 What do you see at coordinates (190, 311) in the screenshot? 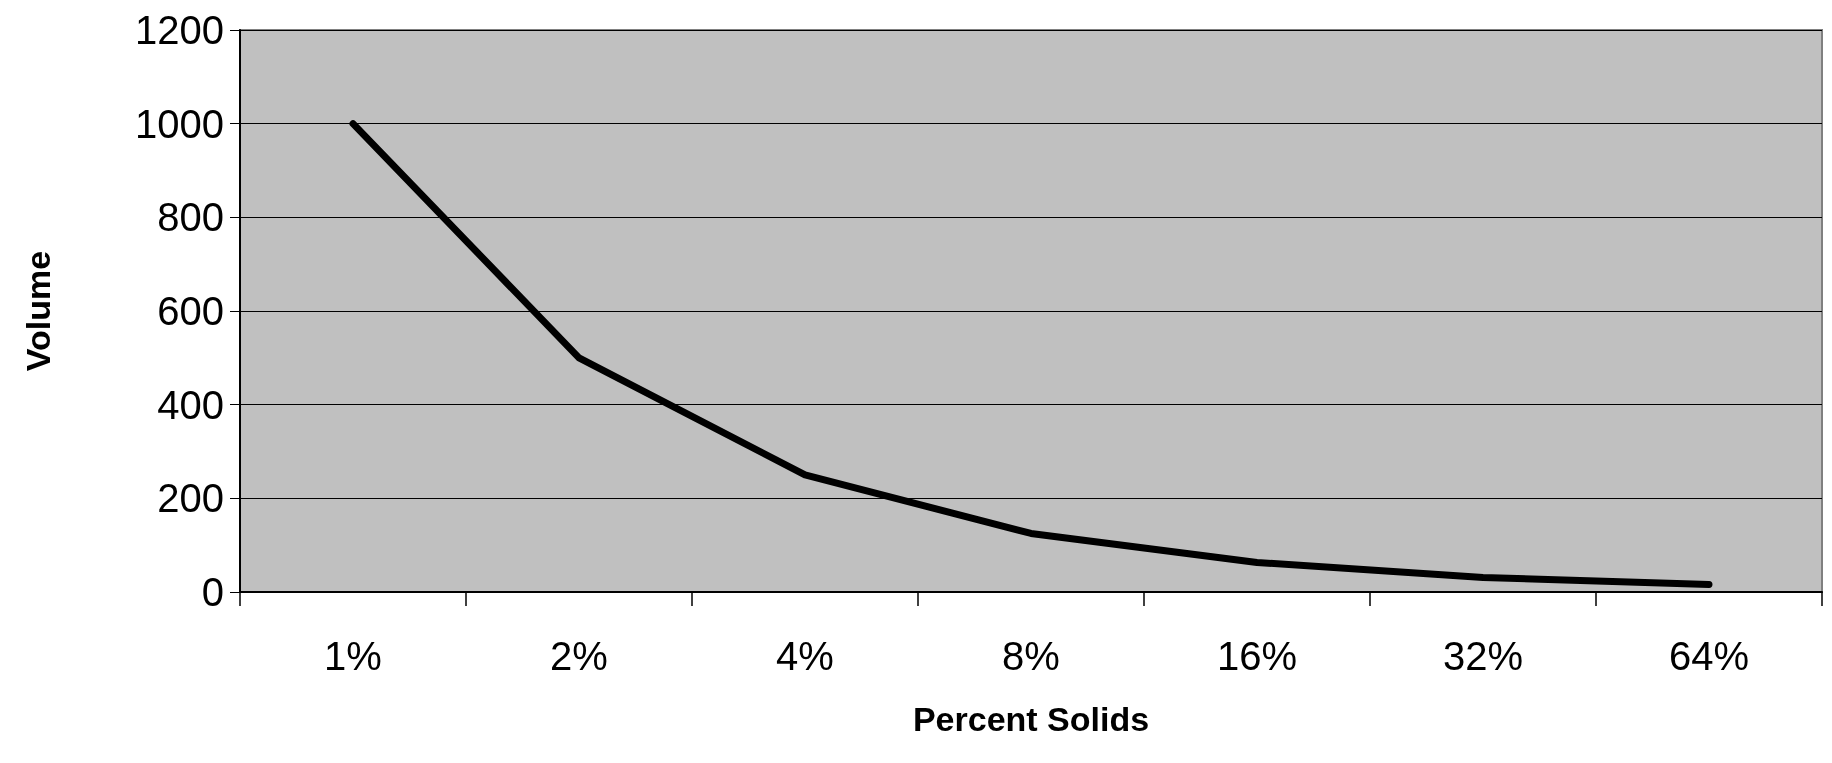
I see `y-tick-label: 600` at bounding box center [190, 311].